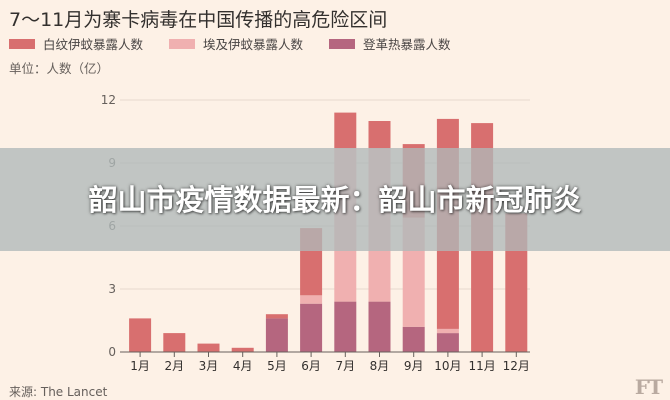 This screenshot has height=400, width=670. Describe the element at coordinates (407, 44) in the screenshot. I see `legend-label: 登革热暴露人数` at that location.